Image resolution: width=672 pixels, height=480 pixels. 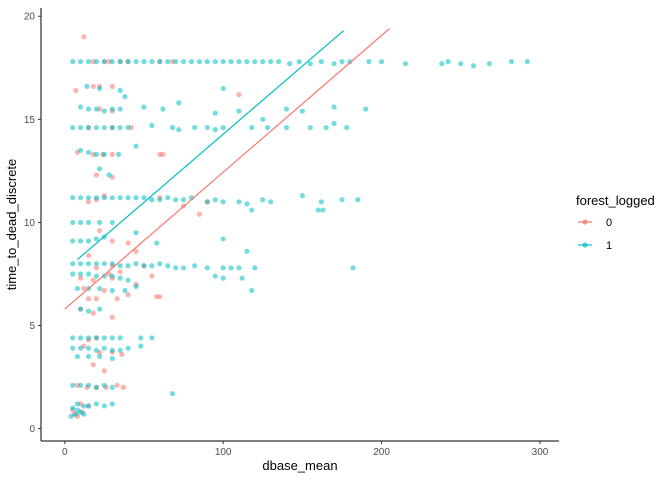 What do you see at coordinates (32, 429) in the screenshot?
I see `y-tick-label: 0` at bounding box center [32, 429].